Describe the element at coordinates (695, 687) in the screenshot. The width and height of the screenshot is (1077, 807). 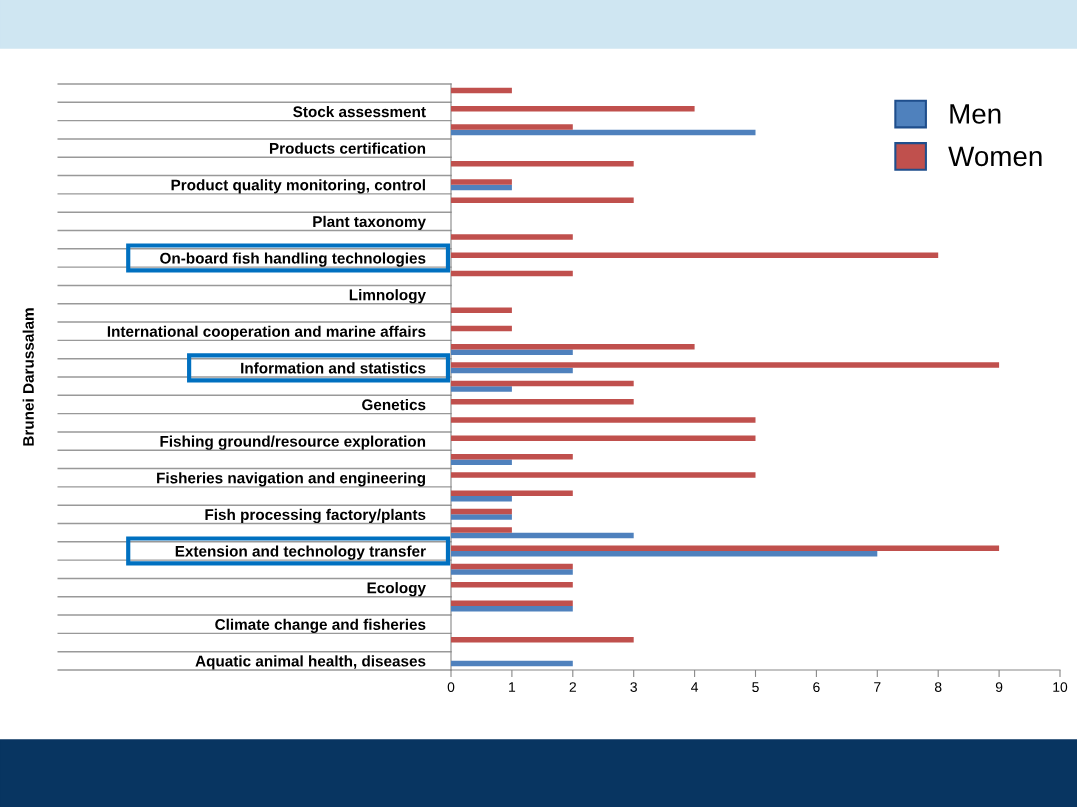
I see `x-tick-label: 4` at that location.